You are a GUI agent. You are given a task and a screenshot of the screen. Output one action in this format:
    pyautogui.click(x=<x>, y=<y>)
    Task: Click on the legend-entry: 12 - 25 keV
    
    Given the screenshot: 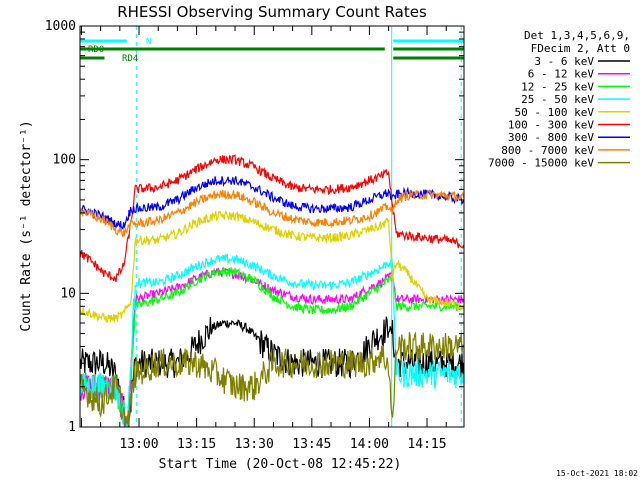 What is the action you would take?
    pyautogui.click(x=557, y=86)
    